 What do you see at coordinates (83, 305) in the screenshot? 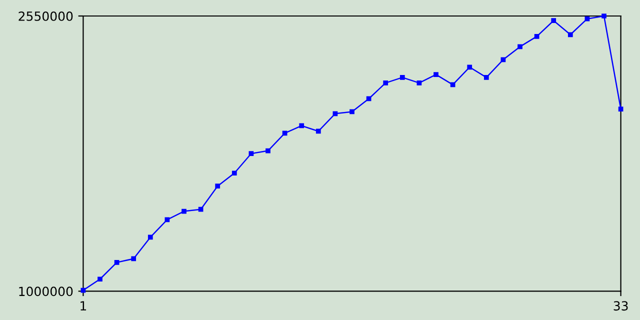
I see `x-tick-label: 1` at bounding box center [83, 305].